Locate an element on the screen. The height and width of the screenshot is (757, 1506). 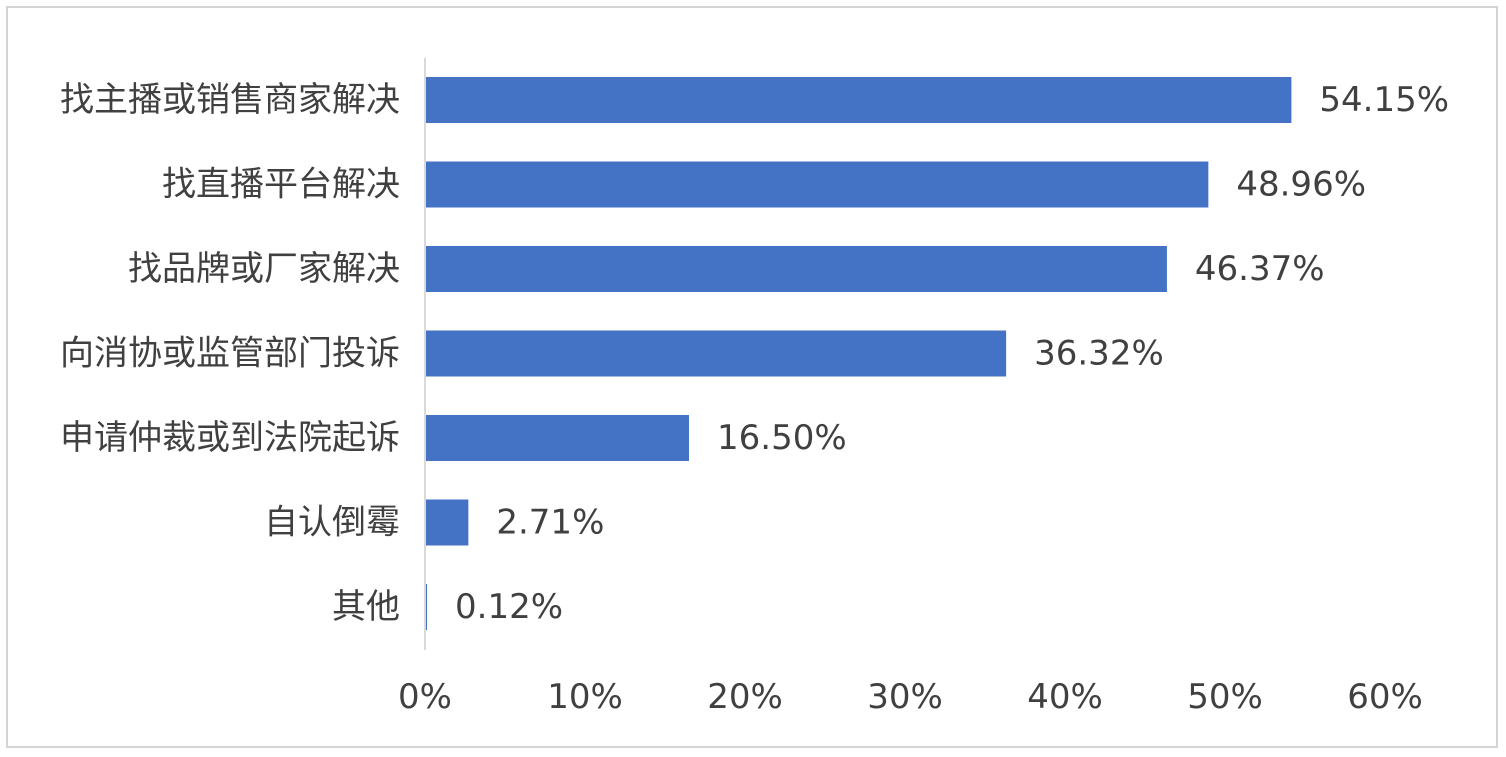
category-label-6: 其他 is located at coordinates (366, 607).